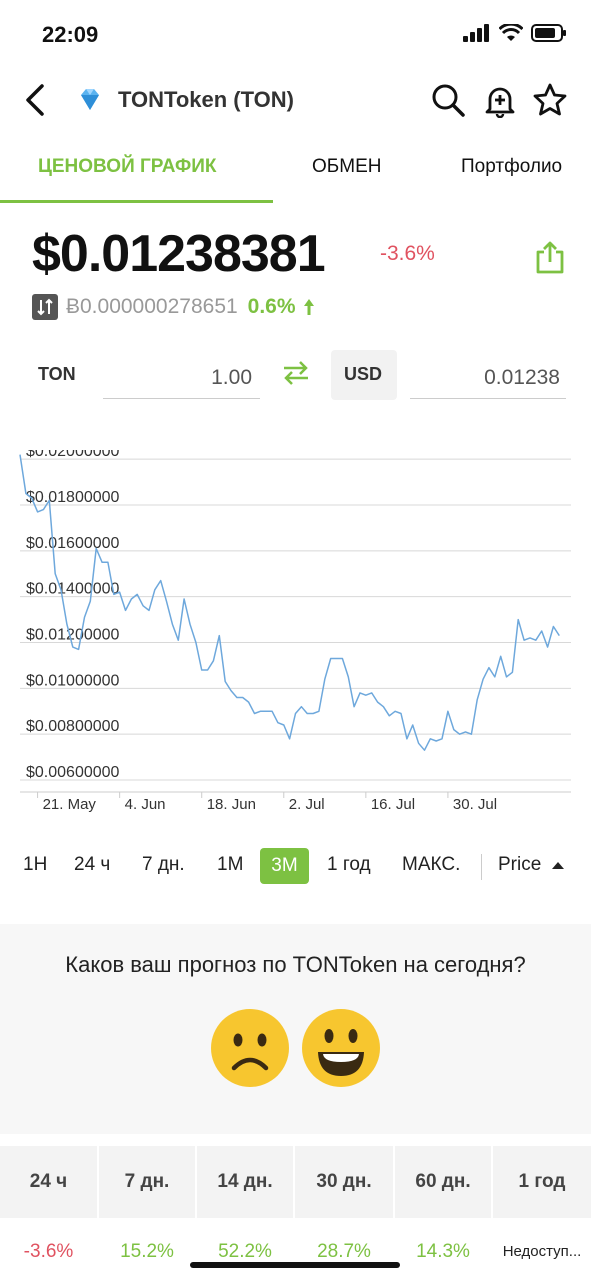 The image size is (591, 1280). What do you see at coordinates (500, 100) in the screenshot?
I see `bell-plus-icon` at bounding box center [500, 100].